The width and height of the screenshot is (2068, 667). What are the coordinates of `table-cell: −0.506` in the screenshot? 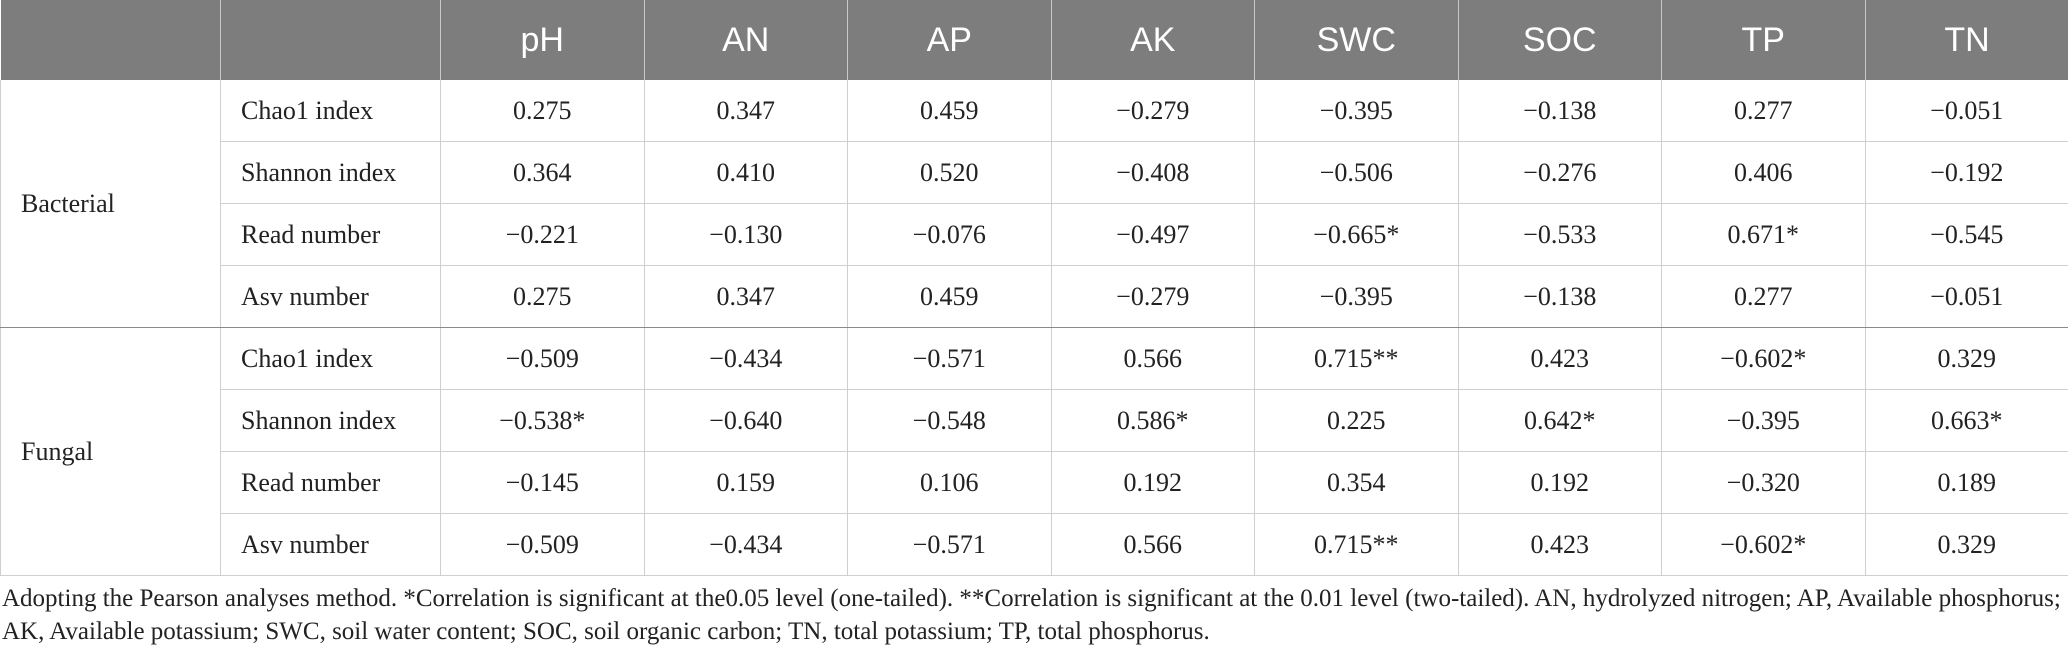 It's located at (1356, 172).